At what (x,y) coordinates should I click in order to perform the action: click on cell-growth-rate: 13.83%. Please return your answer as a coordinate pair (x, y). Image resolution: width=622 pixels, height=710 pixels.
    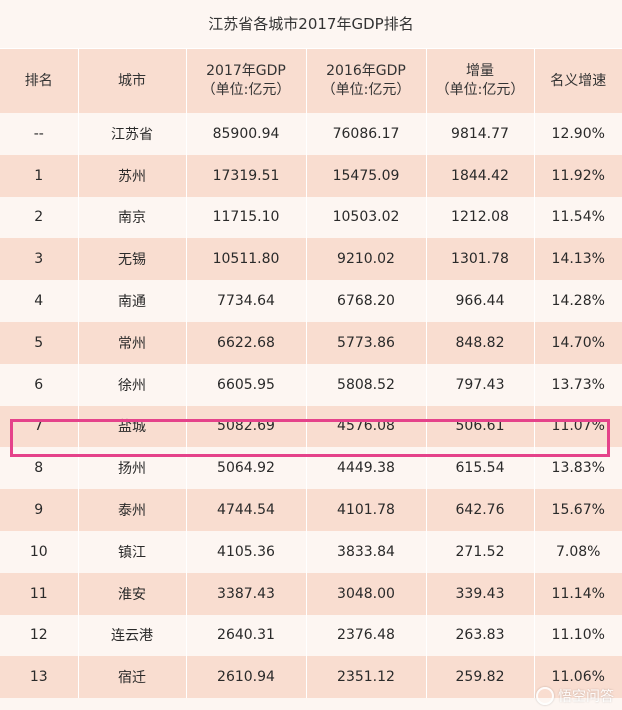
    Looking at the image, I should click on (578, 468).